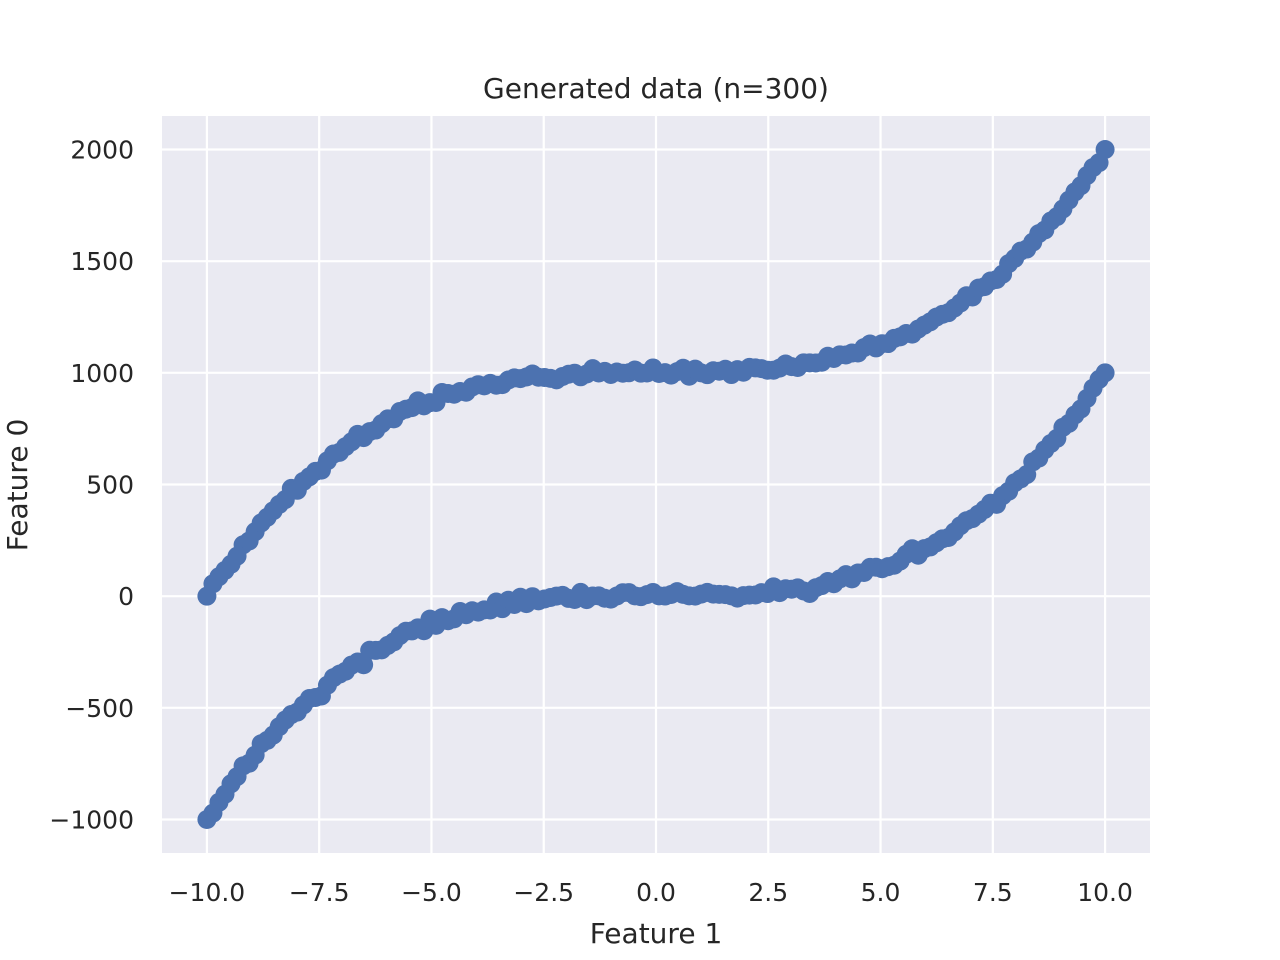  I want to click on y-tick-label: 1500, so click(102, 261).